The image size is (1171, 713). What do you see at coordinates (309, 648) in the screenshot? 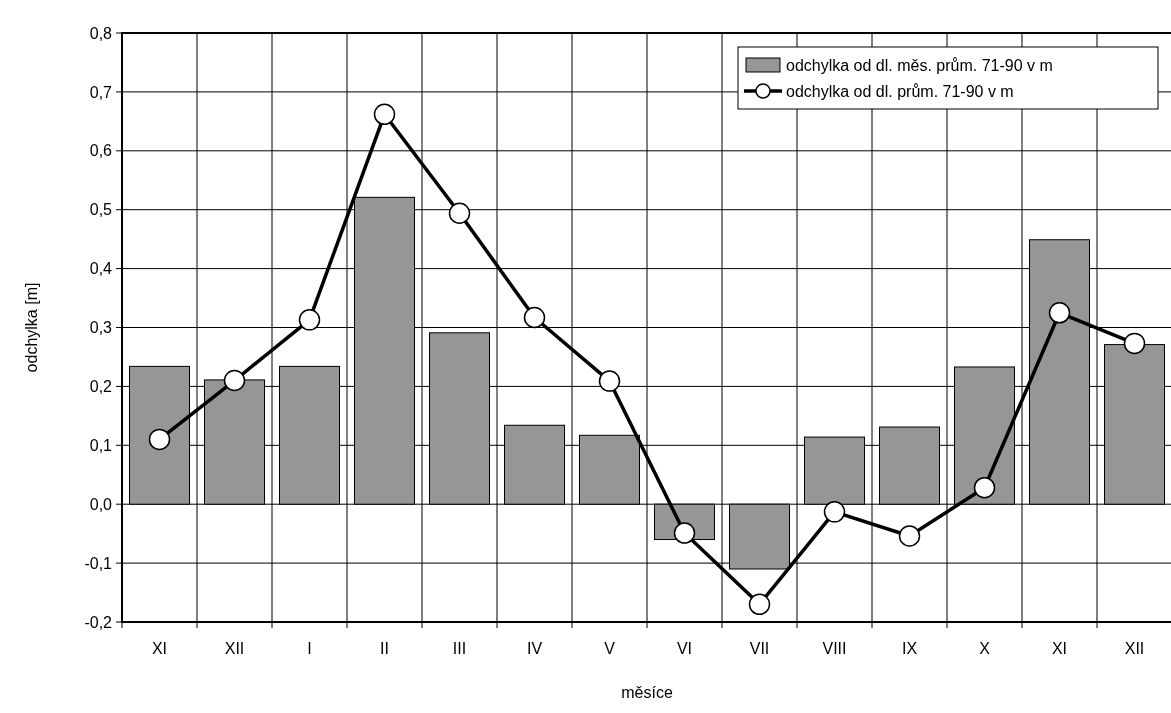
I see `x-tick-label: I` at bounding box center [309, 648].